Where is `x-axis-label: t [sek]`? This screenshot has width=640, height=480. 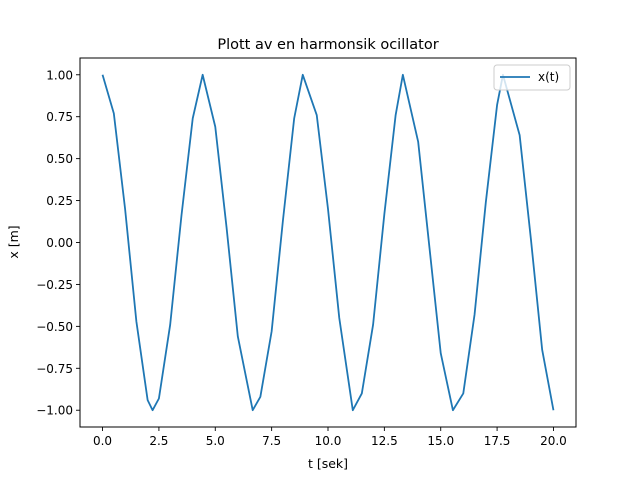
x-axis-label: t [sek] is located at coordinates (328, 463).